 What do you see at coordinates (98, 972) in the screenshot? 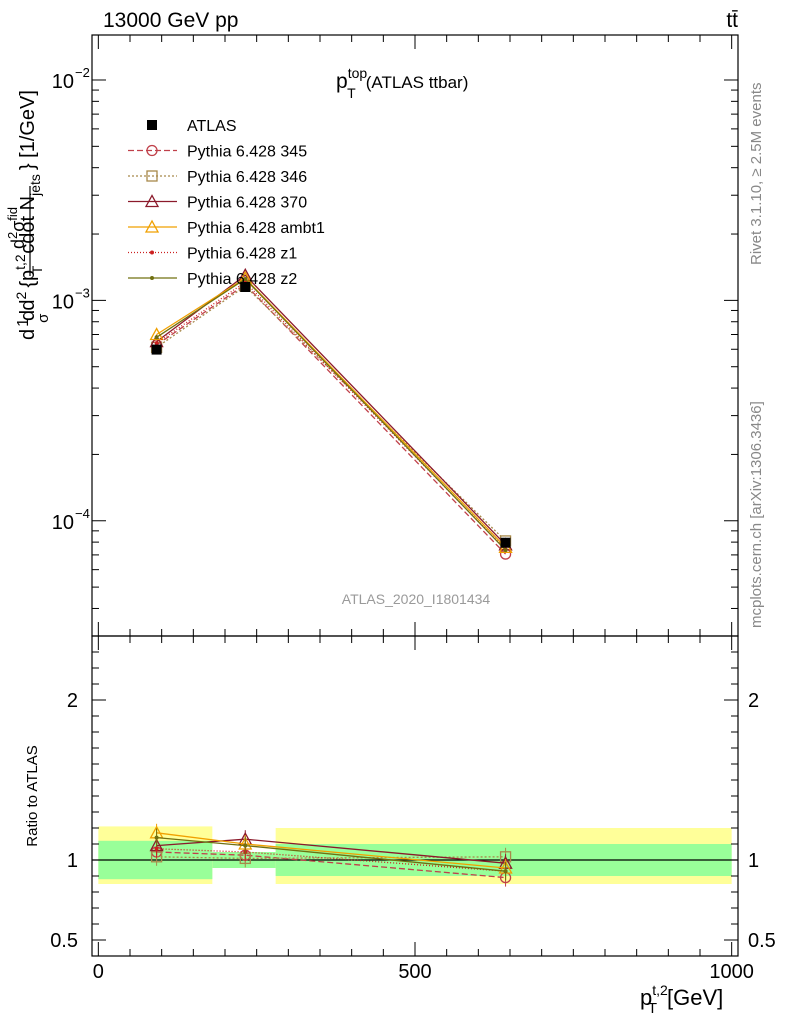
I see `x-tick-label: 0` at bounding box center [98, 972].